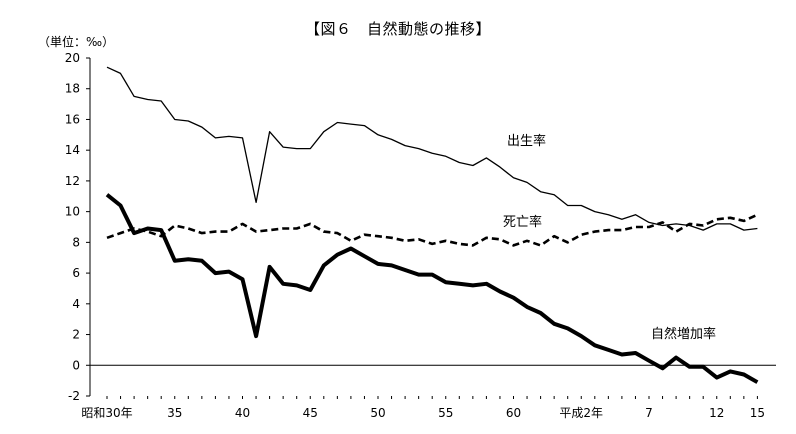  I want to click on x-tick-label: 60, so click(513, 413).